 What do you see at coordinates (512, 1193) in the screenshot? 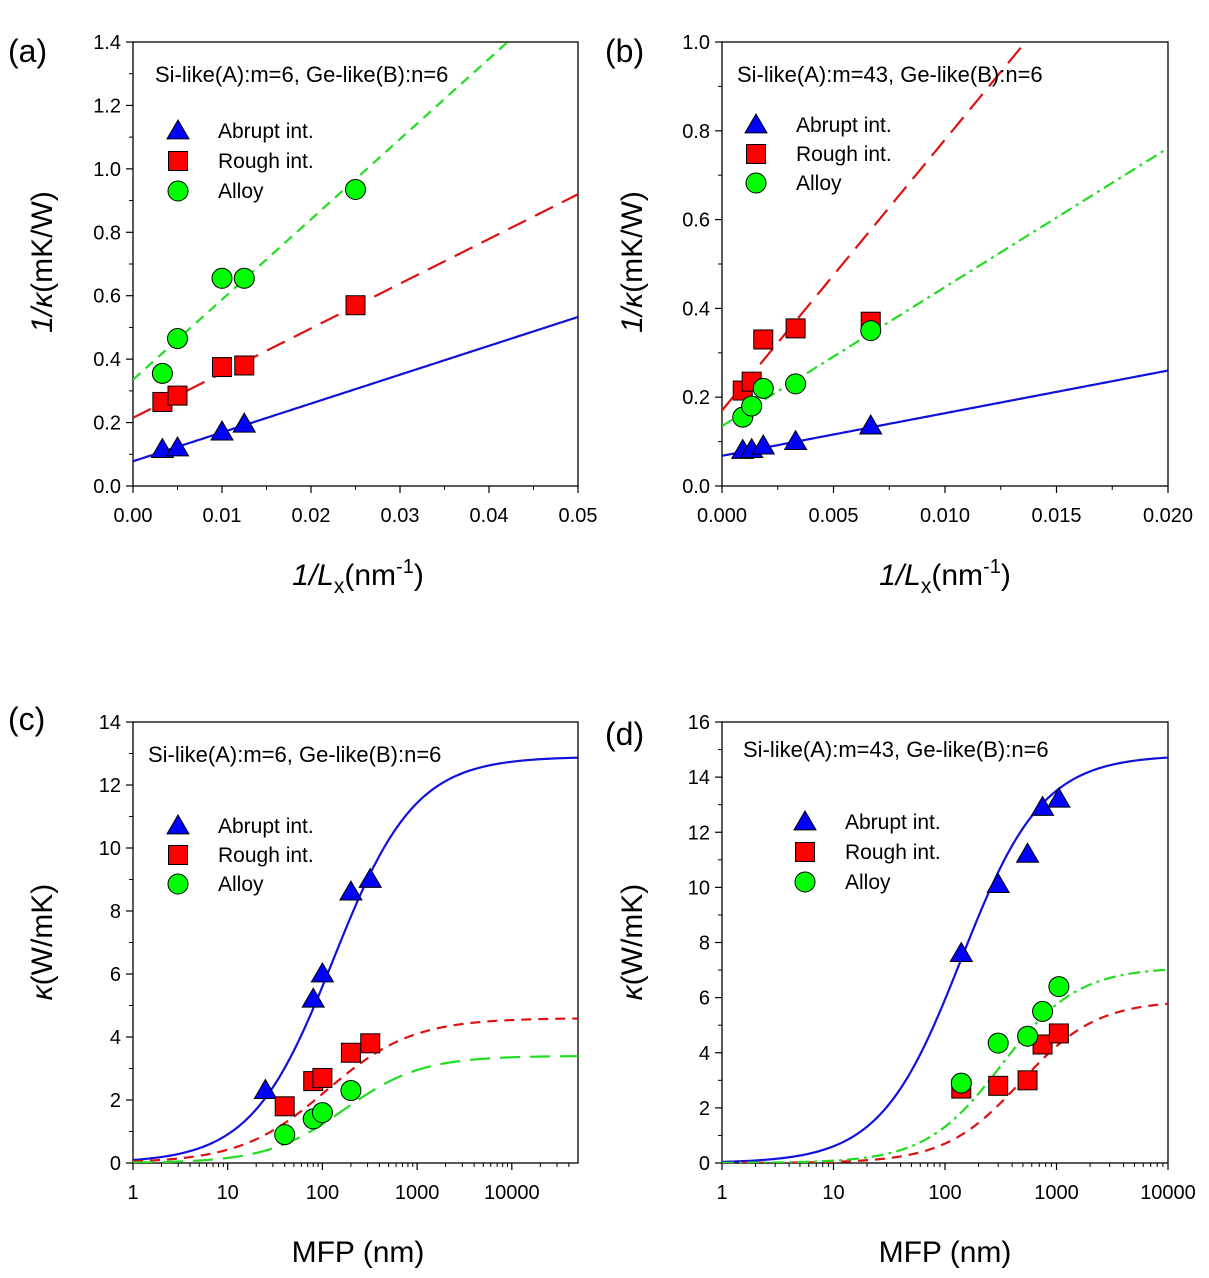
I see `x-tick-label: 10000` at bounding box center [512, 1193].